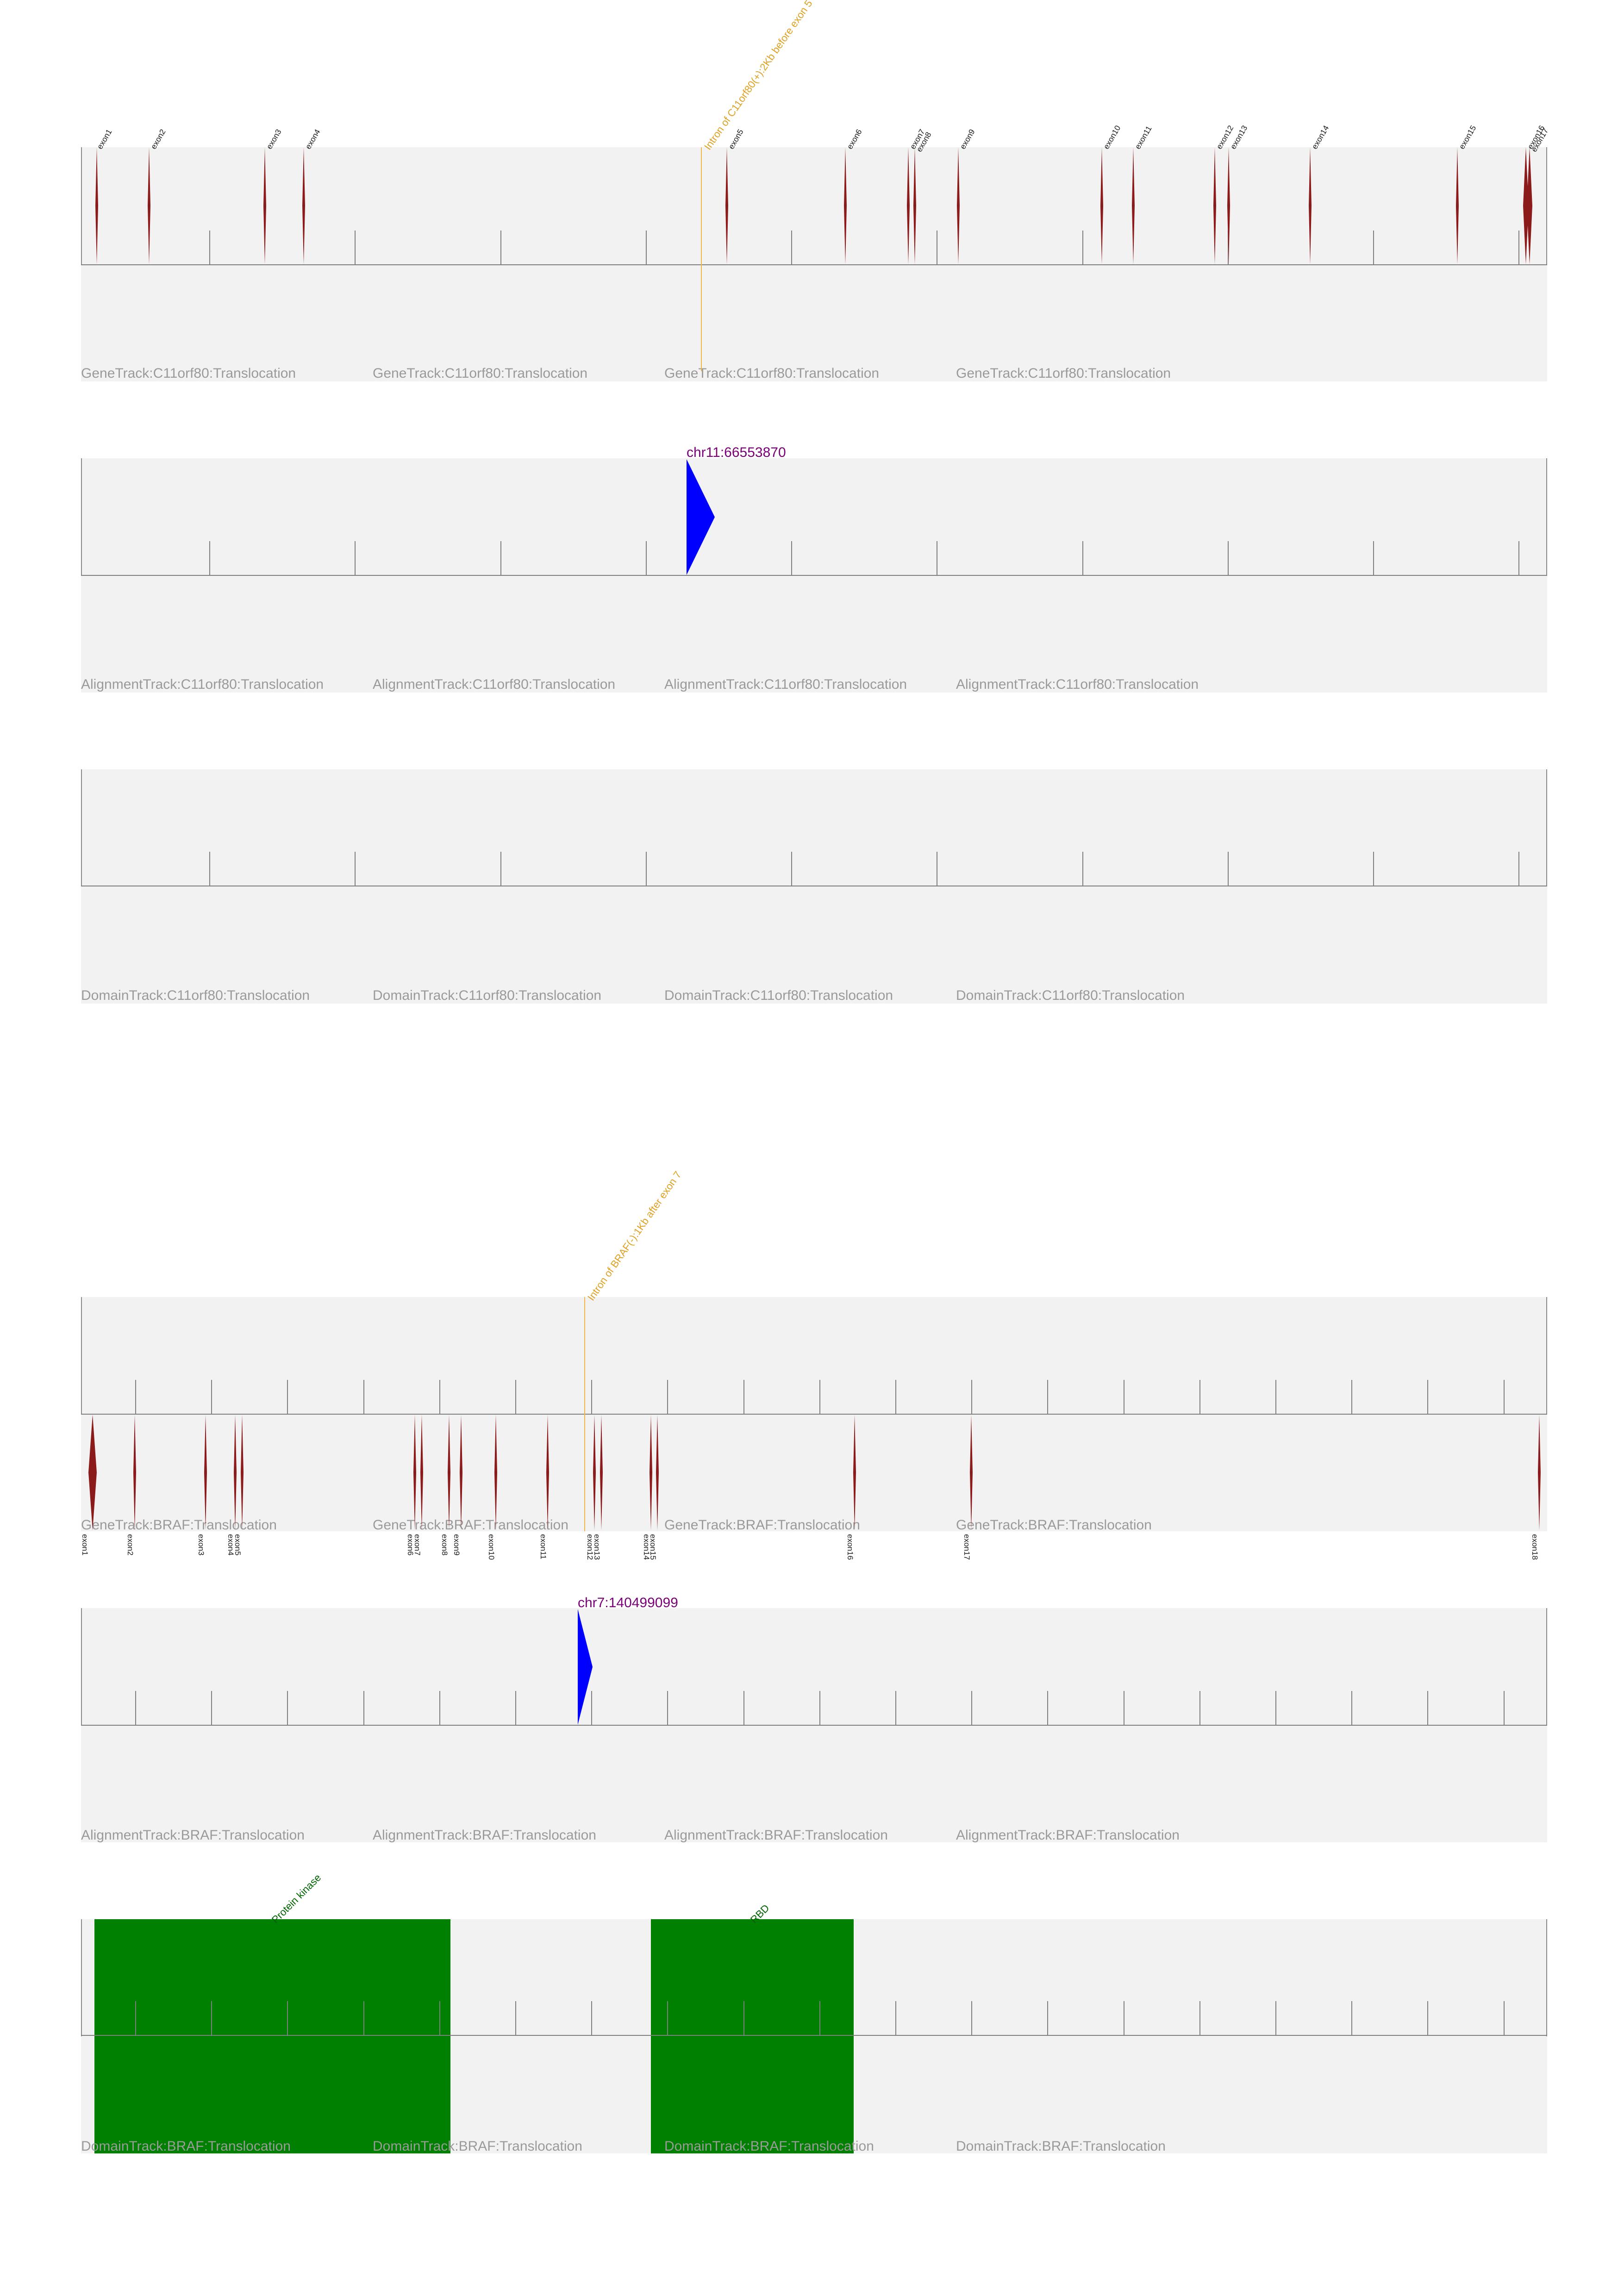 This screenshot has width=1624, height=2296. Describe the element at coordinates (202, 684) in the screenshot. I see `c11orf80-alignment-watermark-1: AlignmentTrack:C11orf80:Translocation` at that location.